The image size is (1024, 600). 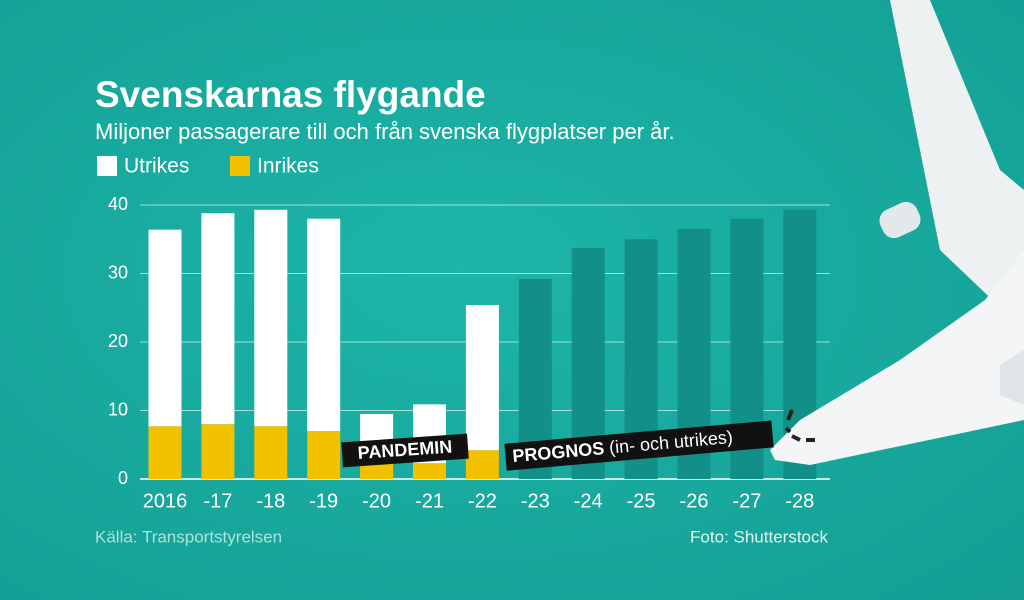 I want to click on photo-credit: Foto: Shutterstock, so click(x=759, y=536).